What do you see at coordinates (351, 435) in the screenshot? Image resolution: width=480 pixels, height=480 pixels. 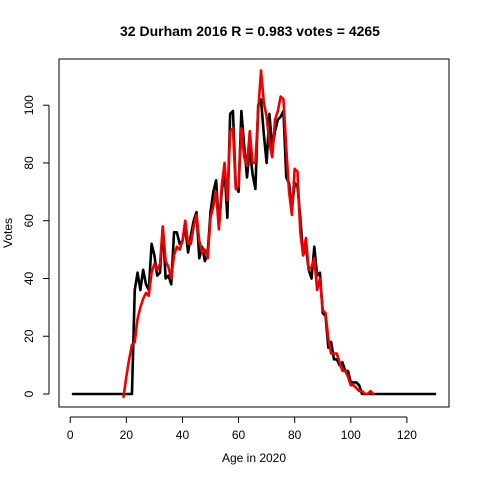 I see `x-tick-label: 100` at bounding box center [351, 435].